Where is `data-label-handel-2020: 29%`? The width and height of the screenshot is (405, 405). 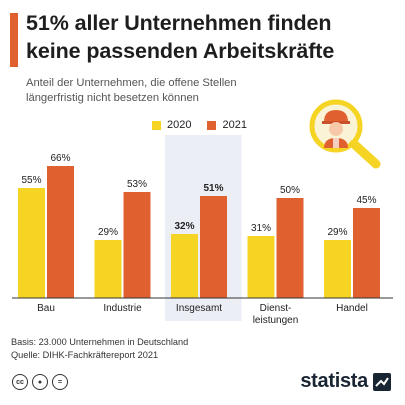 data-label-handel-2020: 29% is located at coordinates (337, 232).